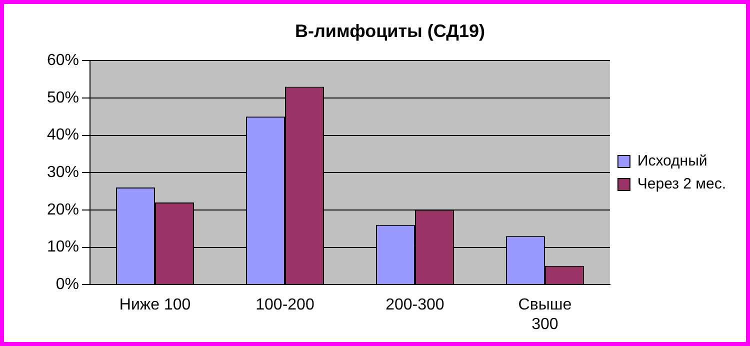  What do you see at coordinates (545, 314) in the screenshot?
I see `x-tick-label: Свыше 300` at bounding box center [545, 314].